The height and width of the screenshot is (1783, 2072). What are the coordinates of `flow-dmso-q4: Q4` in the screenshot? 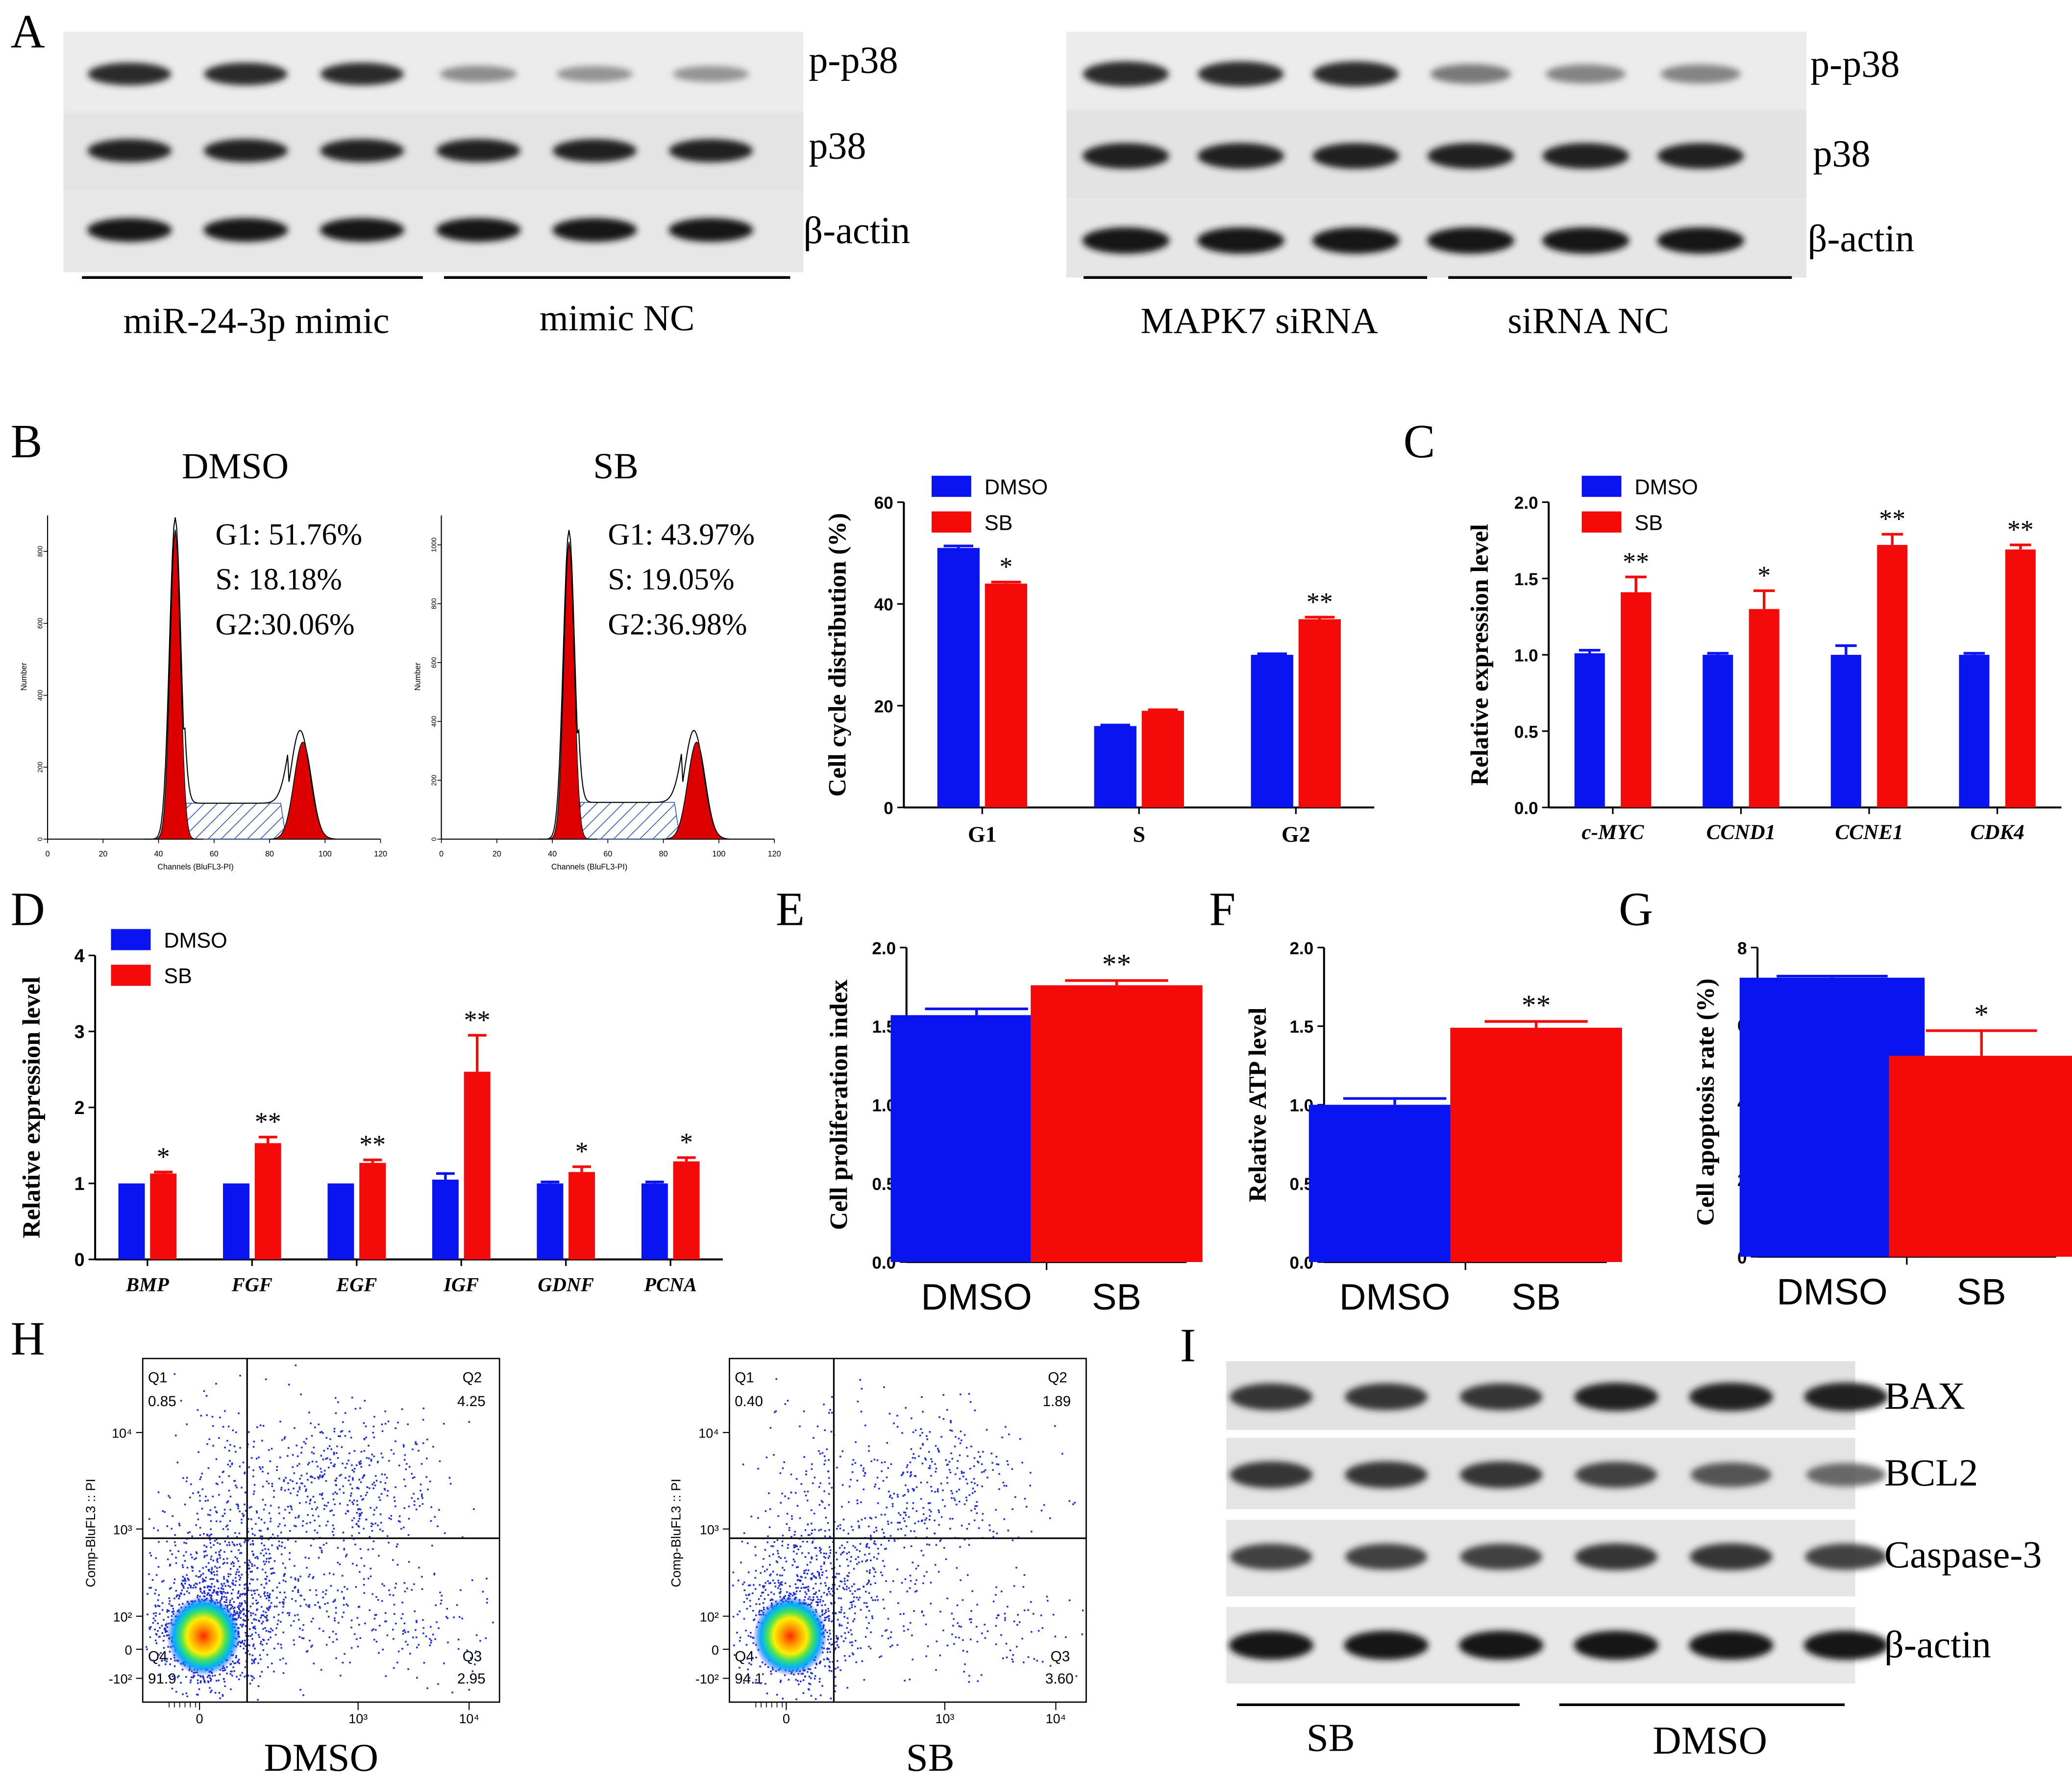 It's located at (158, 1656).